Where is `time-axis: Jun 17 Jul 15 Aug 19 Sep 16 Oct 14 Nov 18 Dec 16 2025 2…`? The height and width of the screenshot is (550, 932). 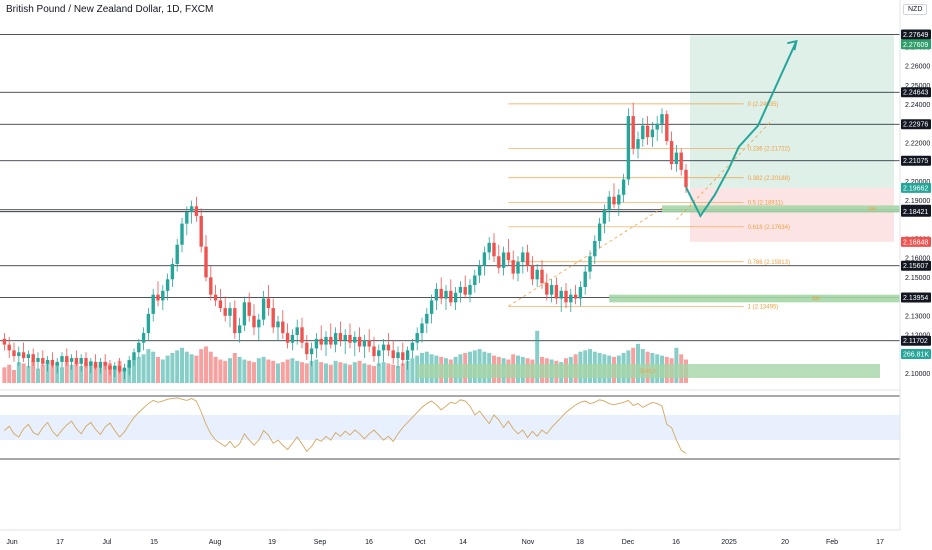 time-axis: Jun 17 Jul 15 Aug 19 Sep 16 Oct 14 Nov 18 Dec 16 2025 2… is located at coordinates (466, 537).